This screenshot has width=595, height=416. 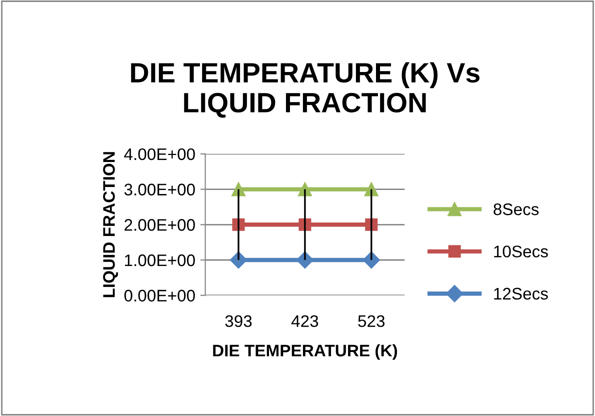 I want to click on x-tick-label: 423, so click(x=304, y=321).